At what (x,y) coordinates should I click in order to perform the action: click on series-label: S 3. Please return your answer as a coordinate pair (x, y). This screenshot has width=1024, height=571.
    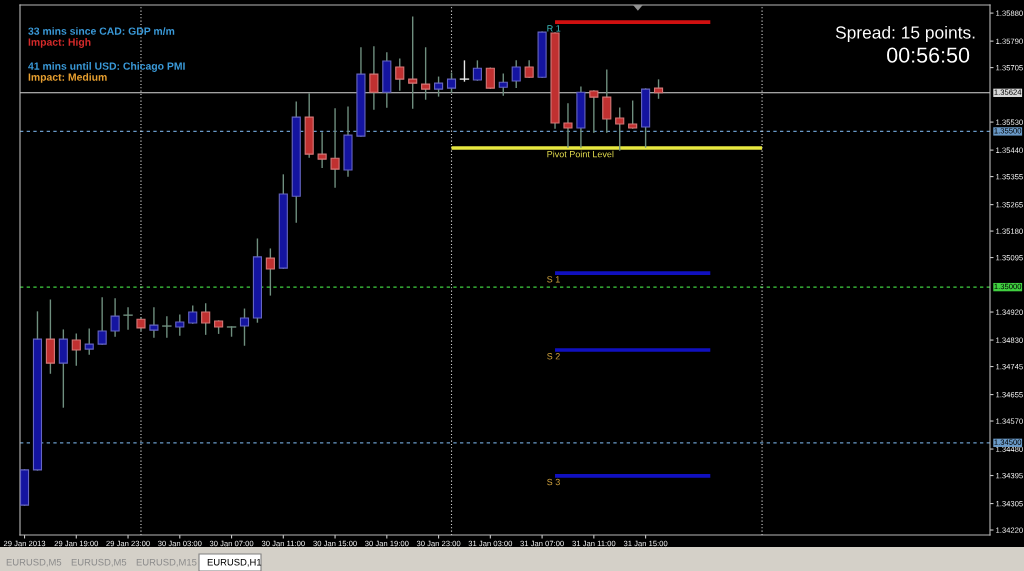
    Looking at the image, I should click on (553, 482).